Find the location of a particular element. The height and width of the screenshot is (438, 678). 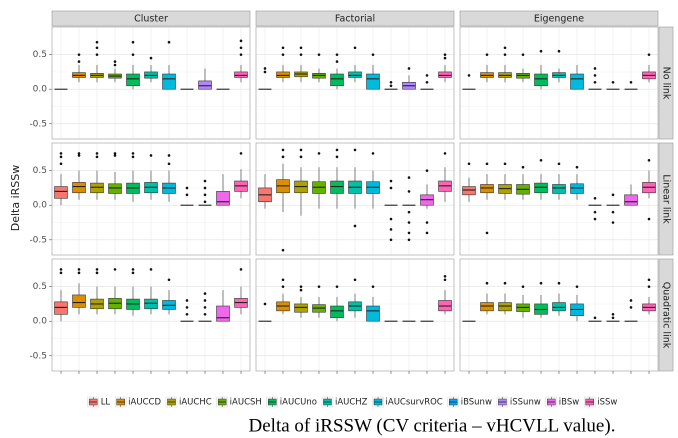

legend-label: iBSw is located at coordinates (569, 403).